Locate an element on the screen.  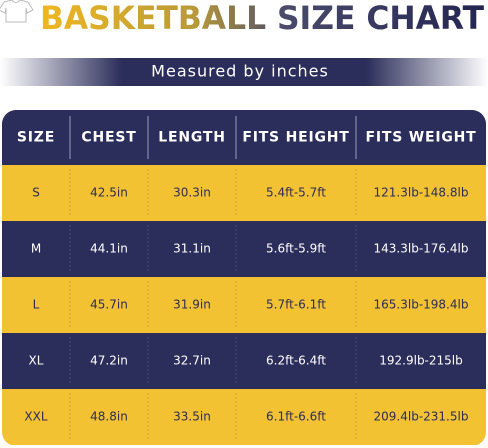
column-header: CHEST is located at coordinates (108, 138).